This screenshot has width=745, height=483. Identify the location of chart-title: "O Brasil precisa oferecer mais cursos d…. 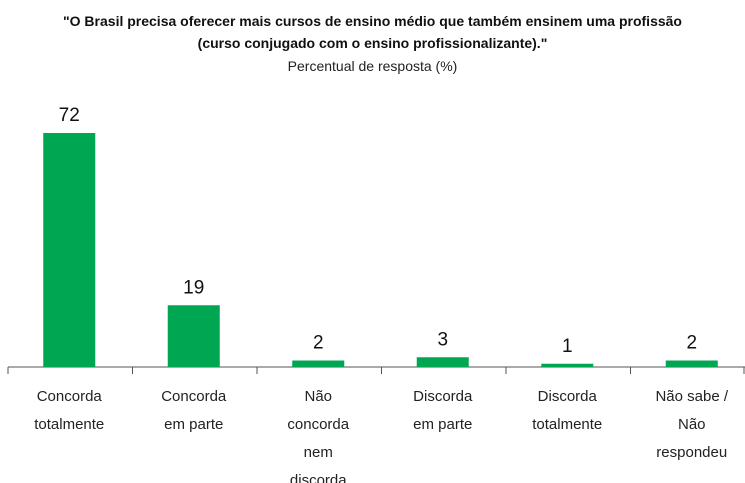
(372, 32).